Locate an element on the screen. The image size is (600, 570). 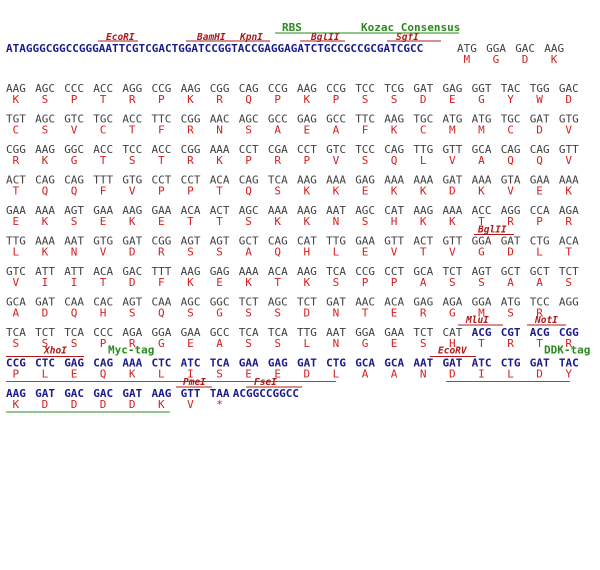
codon: TCT is located at coordinates (249, 302).